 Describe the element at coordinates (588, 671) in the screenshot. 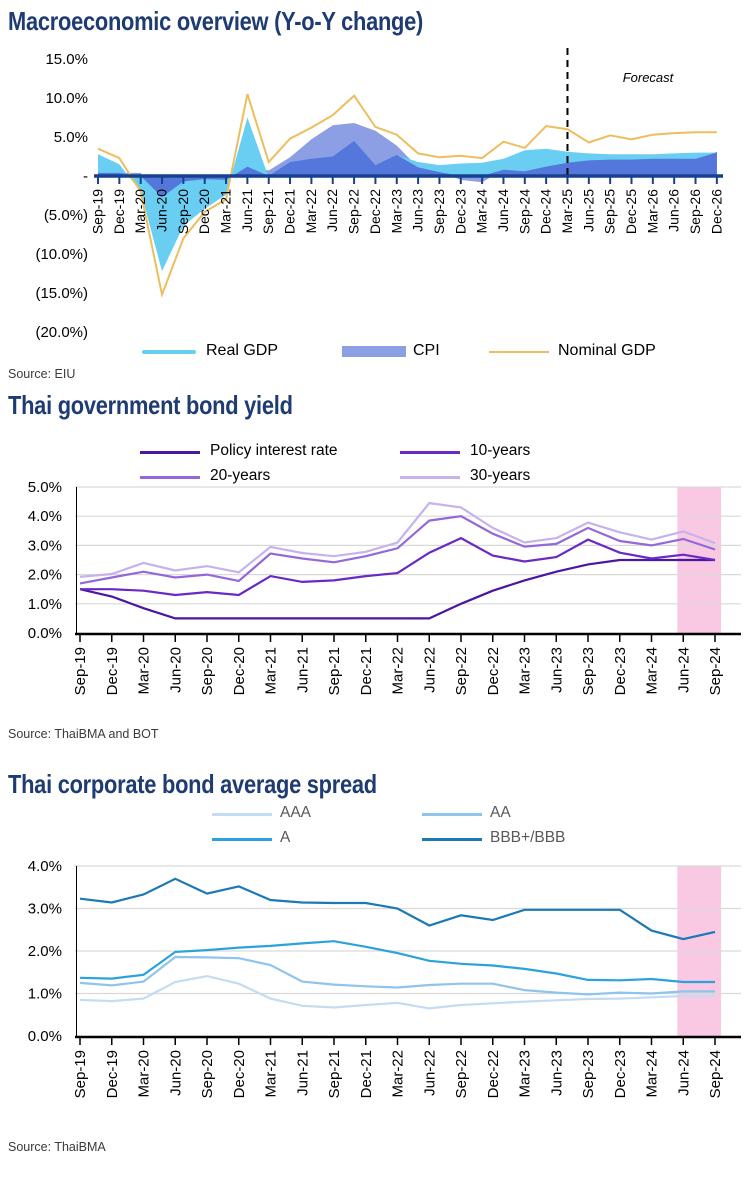

I see `x-label: Sep-23` at that location.